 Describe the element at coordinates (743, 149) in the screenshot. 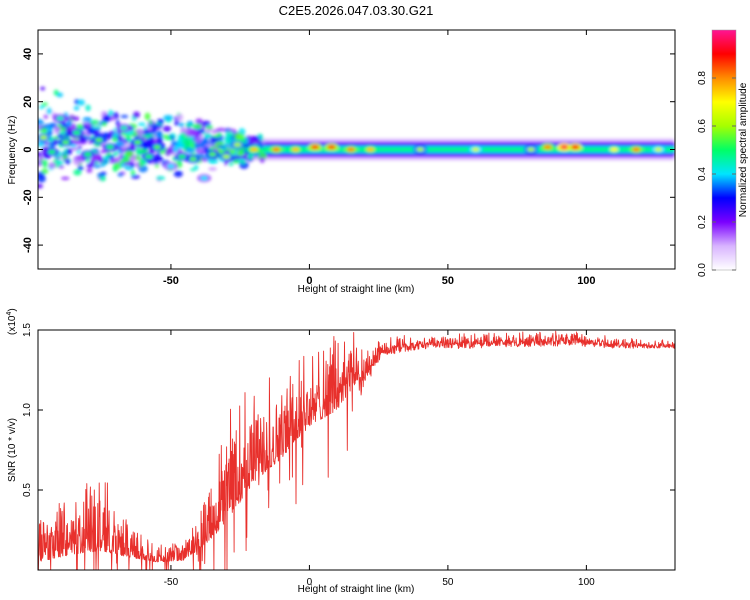

I see `colorbar-label: Normalized spectral amplitude` at that location.